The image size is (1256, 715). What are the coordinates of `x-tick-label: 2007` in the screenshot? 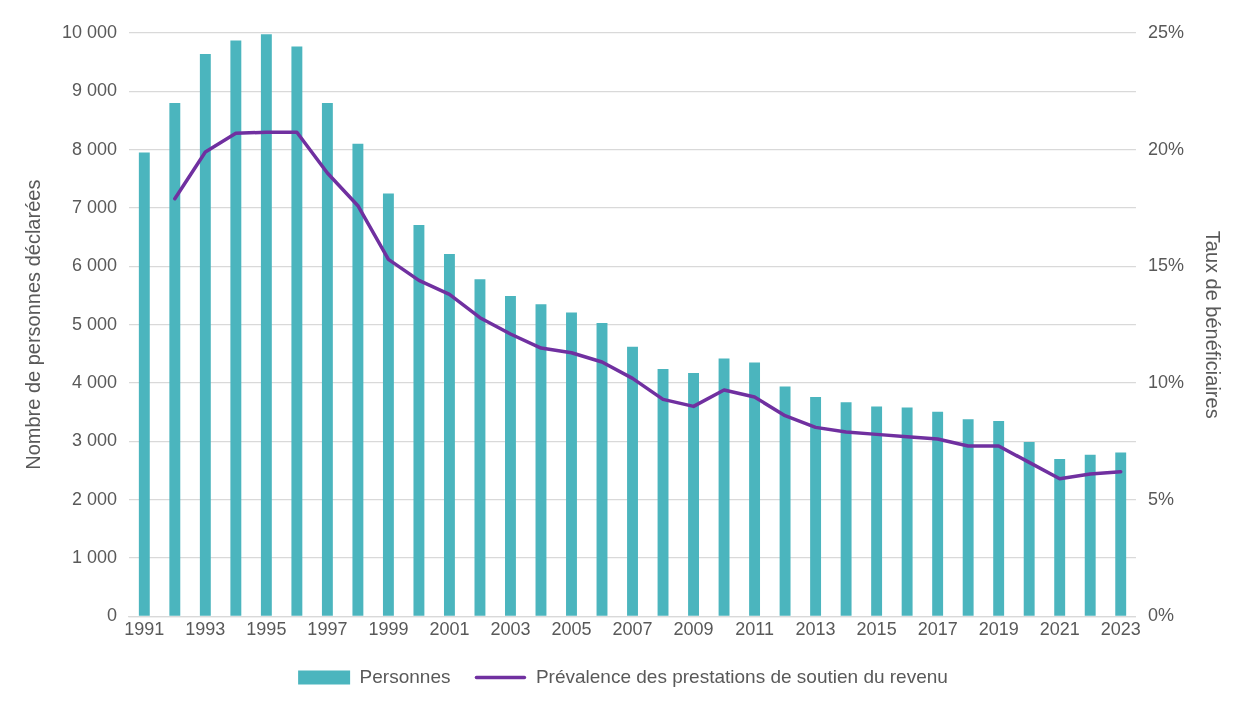 It's located at (632, 629).